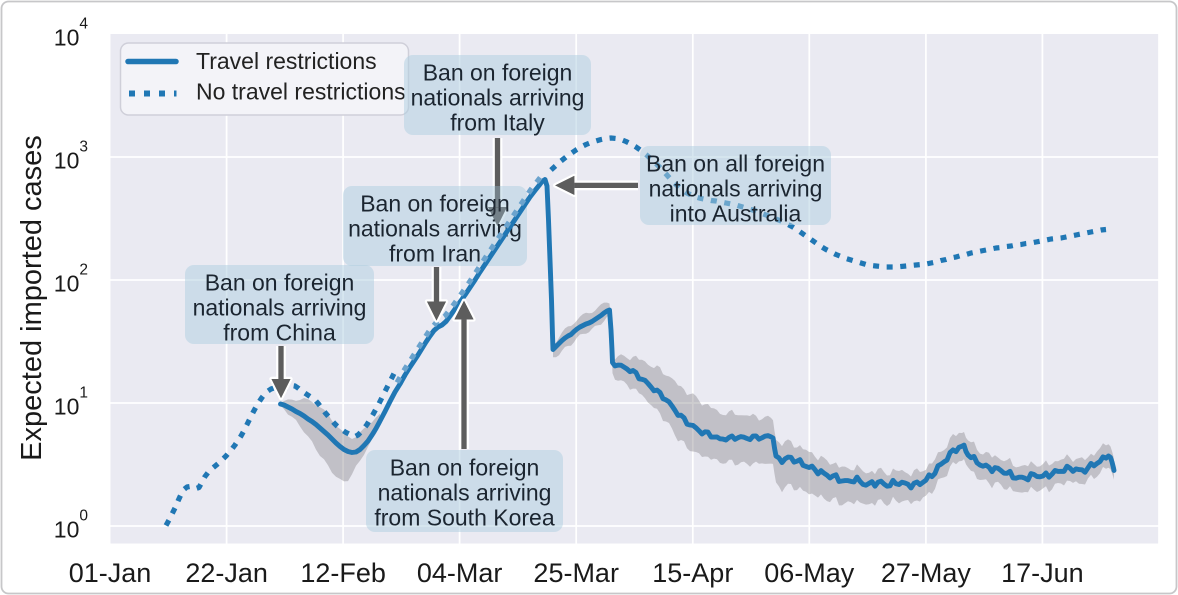 The width and height of the screenshot is (1178, 595). What do you see at coordinates (279, 332) in the screenshot?
I see `svg-text: from China` at bounding box center [279, 332].